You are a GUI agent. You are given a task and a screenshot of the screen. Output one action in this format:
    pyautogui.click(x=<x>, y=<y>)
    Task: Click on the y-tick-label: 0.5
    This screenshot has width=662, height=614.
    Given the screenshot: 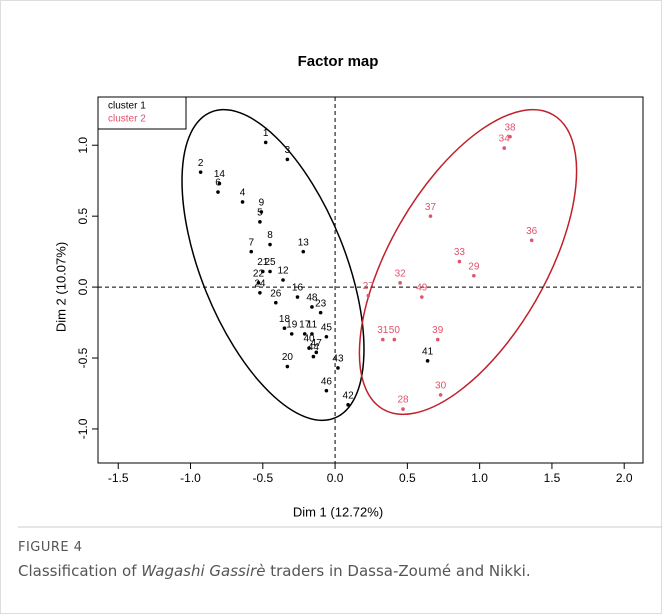 What is the action you would take?
    pyautogui.click(x=83, y=215)
    